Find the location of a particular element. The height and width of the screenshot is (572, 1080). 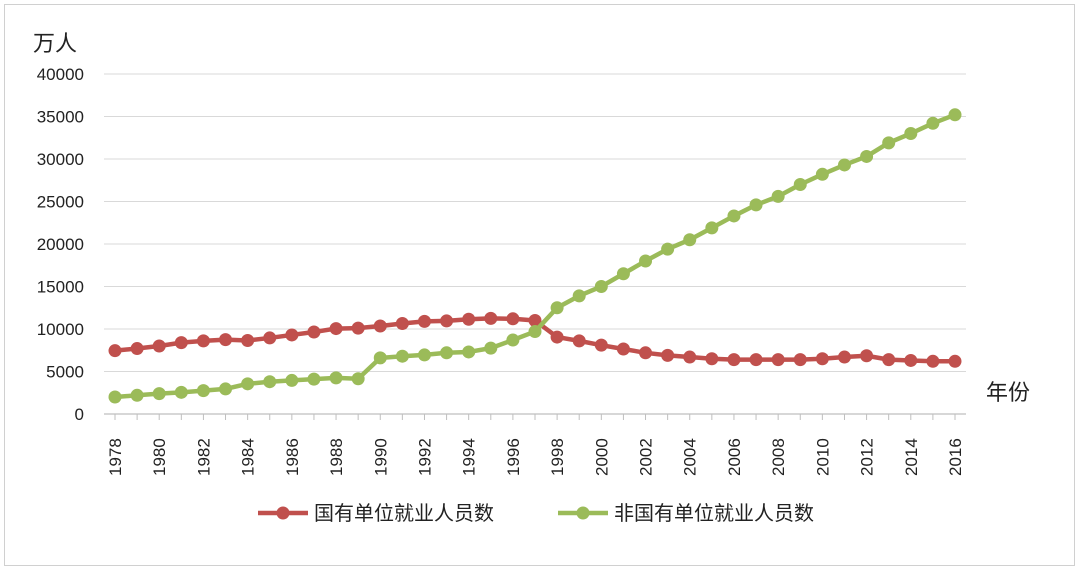

y-axis: 0 5000 10000 15000 20000 25000 30000 35000 40000 is located at coordinates (60, 244).